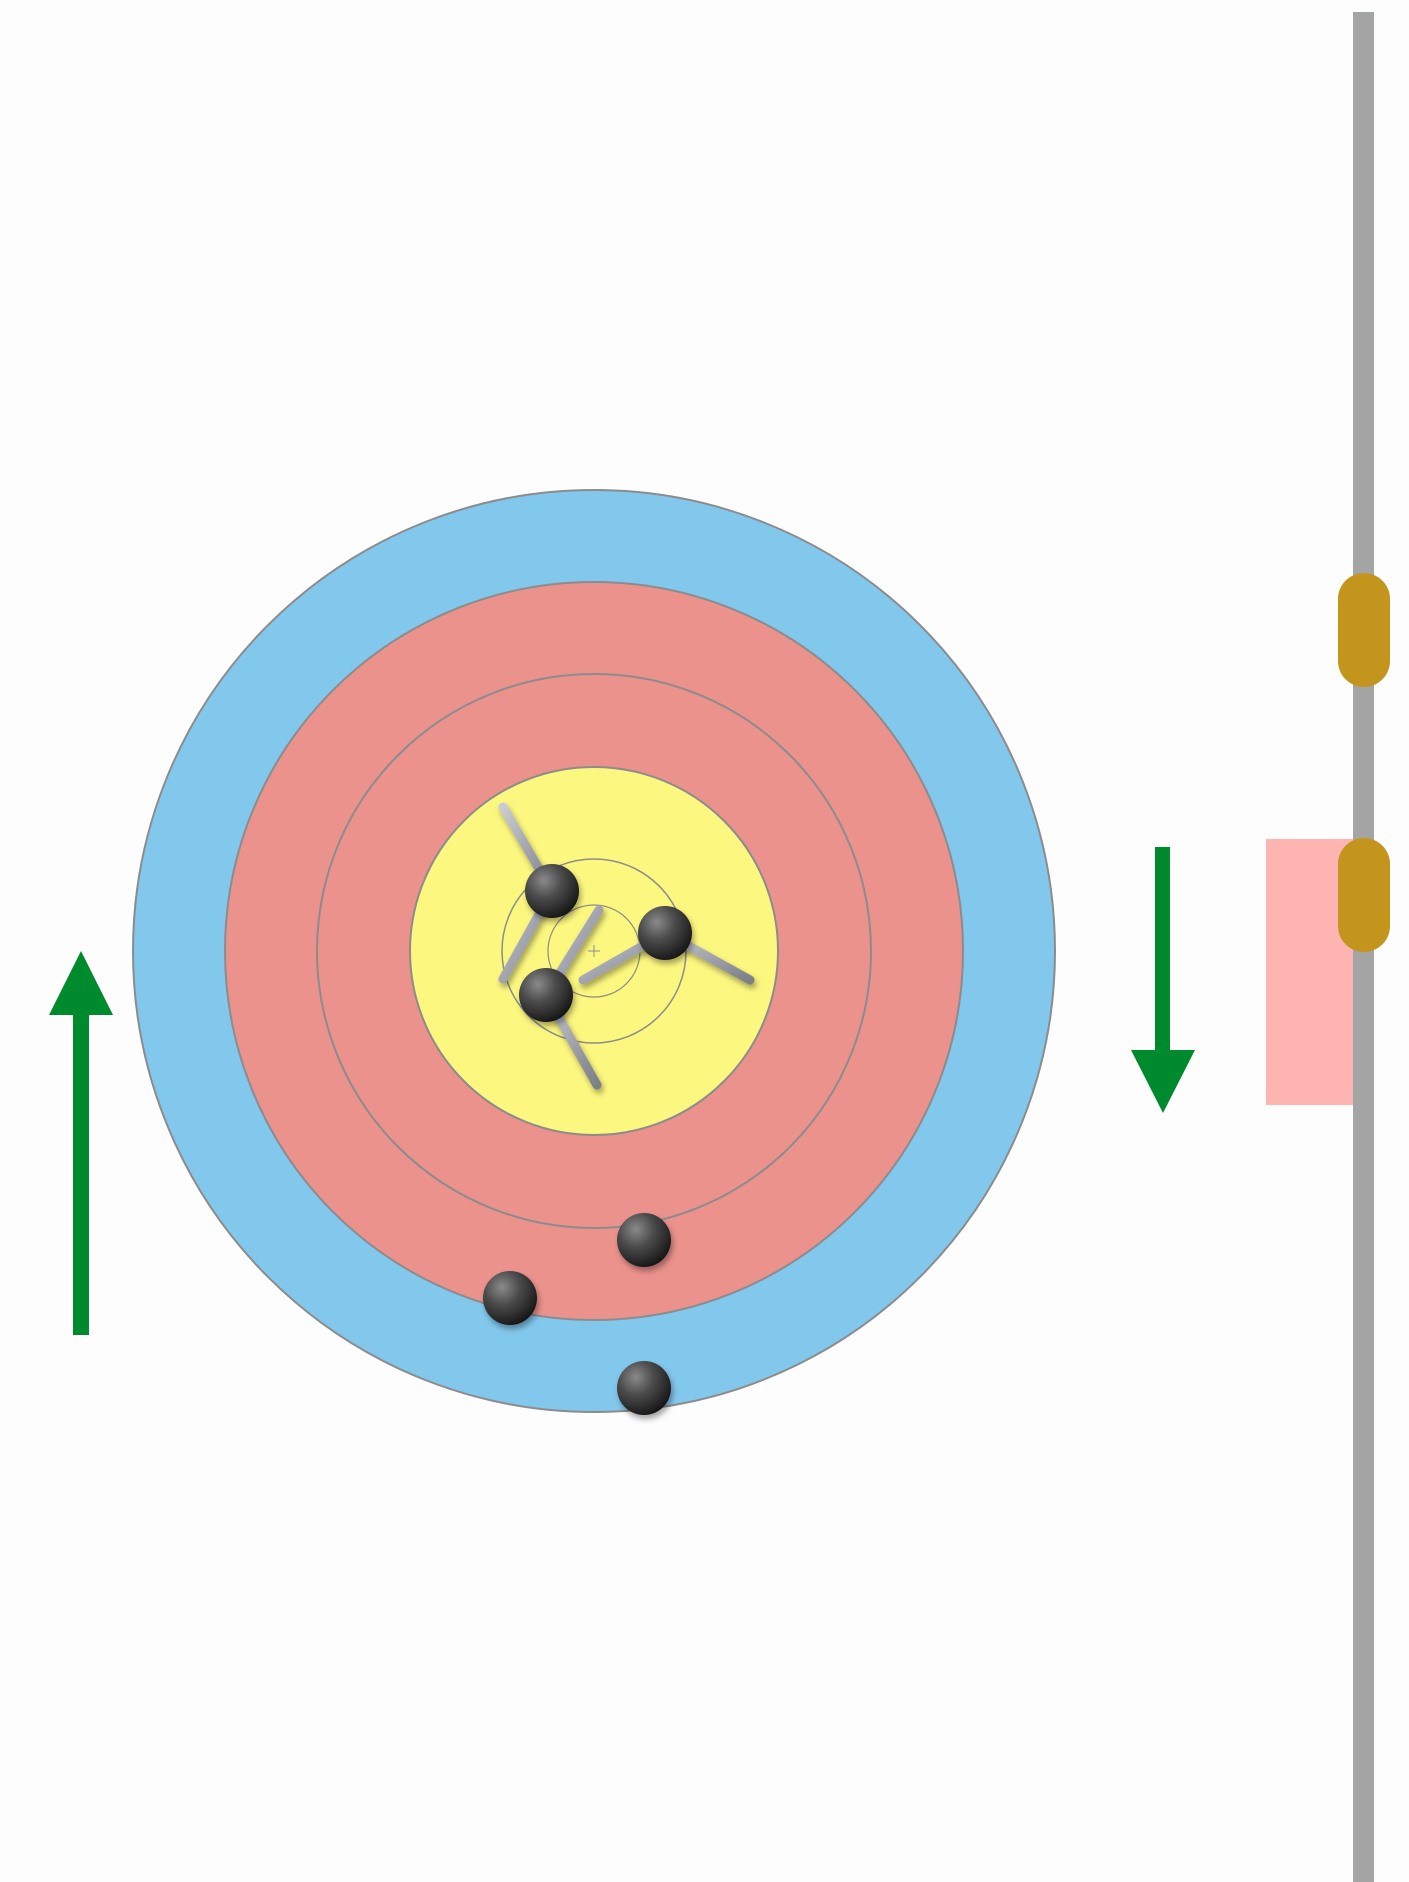 Image resolution: width=1409 pixels, height=1882 pixels. Describe the element at coordinates (605, 943) in the screenshot. I see `center-hits` at that location.